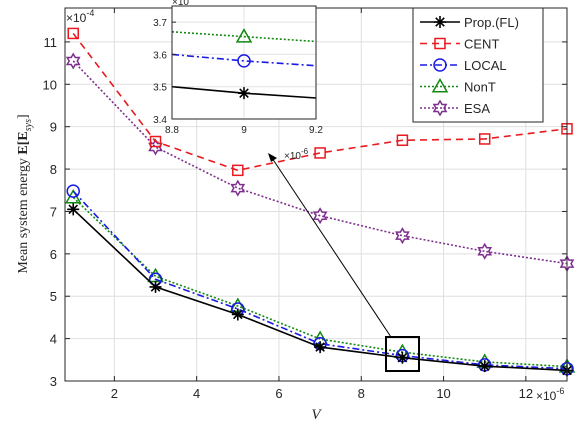 Image resolution: width=576 pixels, height=443 pixels. What do you see at coordinates (160, 120) in the screenshot?
I see `inset-y-tick-label: 3.4` at bounding box center [160, 120].